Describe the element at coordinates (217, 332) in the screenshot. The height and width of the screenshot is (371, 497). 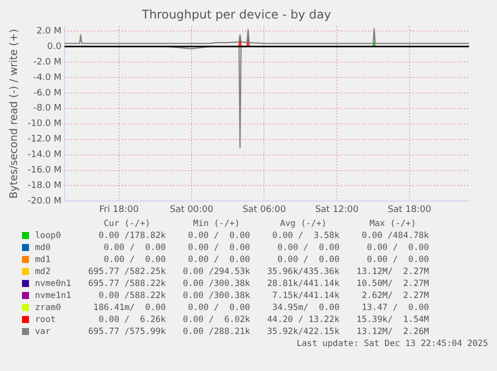
I see `text: 0.00 /288.21k` at that location.